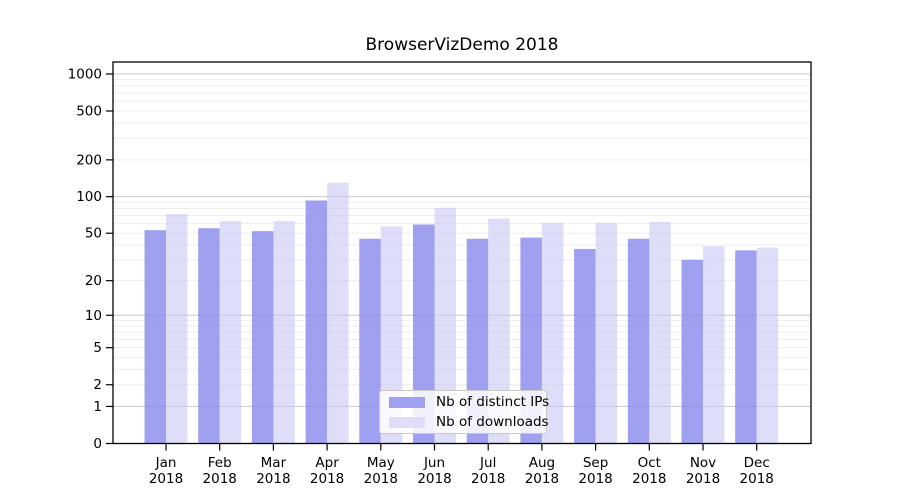 The width and height of the screenshot is (900, 500). What do you see at coordinates (209, 336) in the screenshot?
I see `bar-distinct-ips-feb` at bounding box center [209, 336].